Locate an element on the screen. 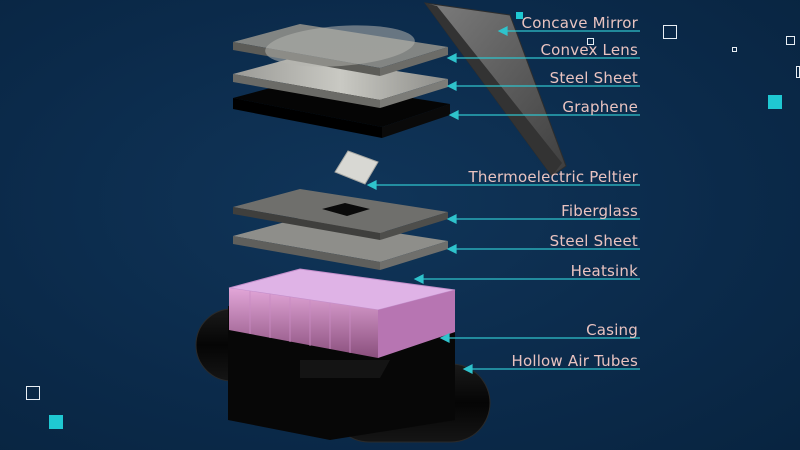 The image size is (800, 450). label-concave-mirror: Concave Mirror is located at coordinates (579, 23).